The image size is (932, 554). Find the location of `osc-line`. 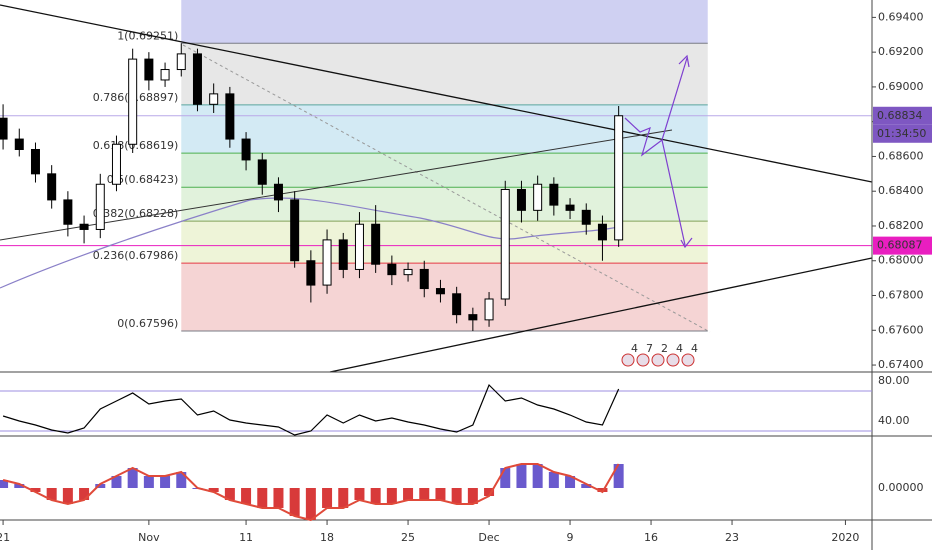

osc-line is located at coordinates (311, 492).